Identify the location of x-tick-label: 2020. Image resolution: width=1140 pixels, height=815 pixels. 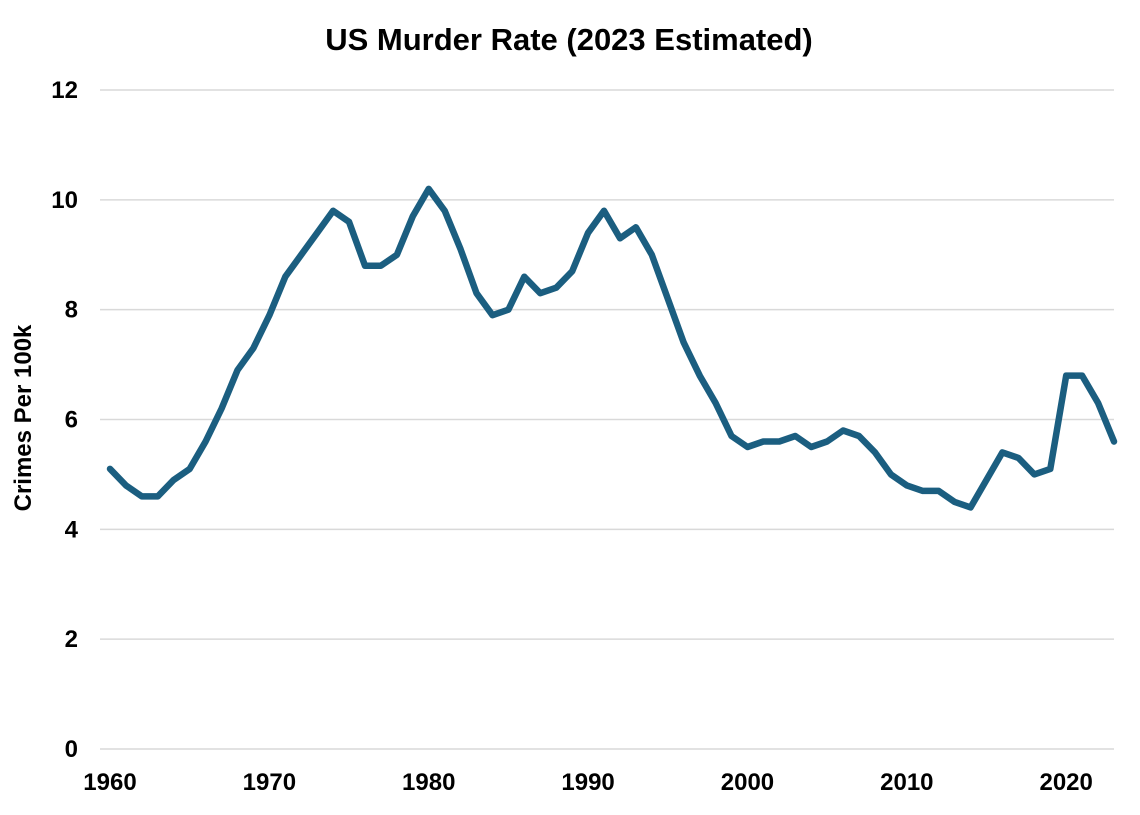
(1065, 782).